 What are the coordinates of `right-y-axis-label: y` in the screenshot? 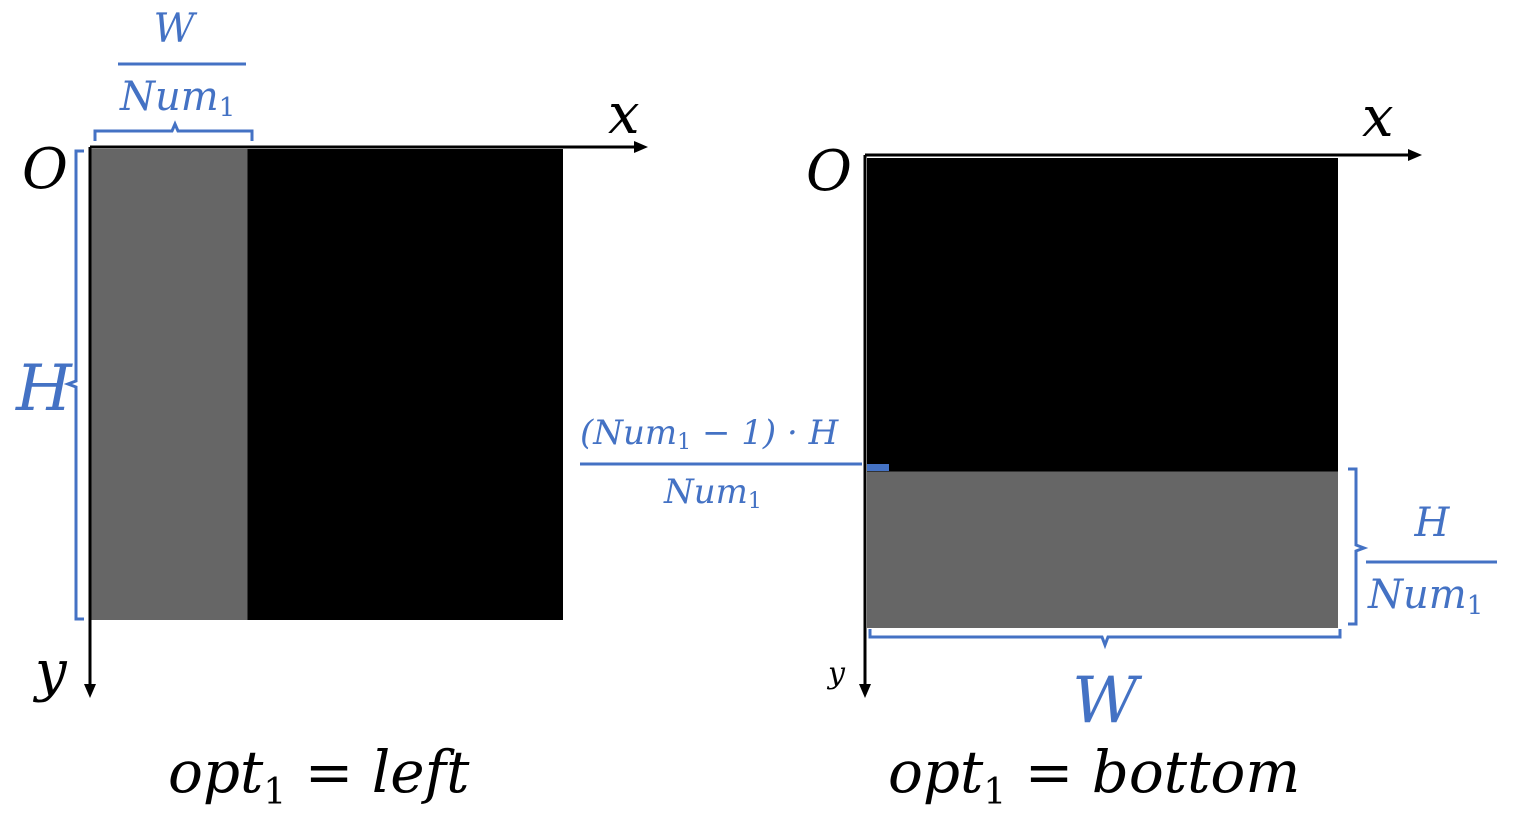 It's located at (836, 673).